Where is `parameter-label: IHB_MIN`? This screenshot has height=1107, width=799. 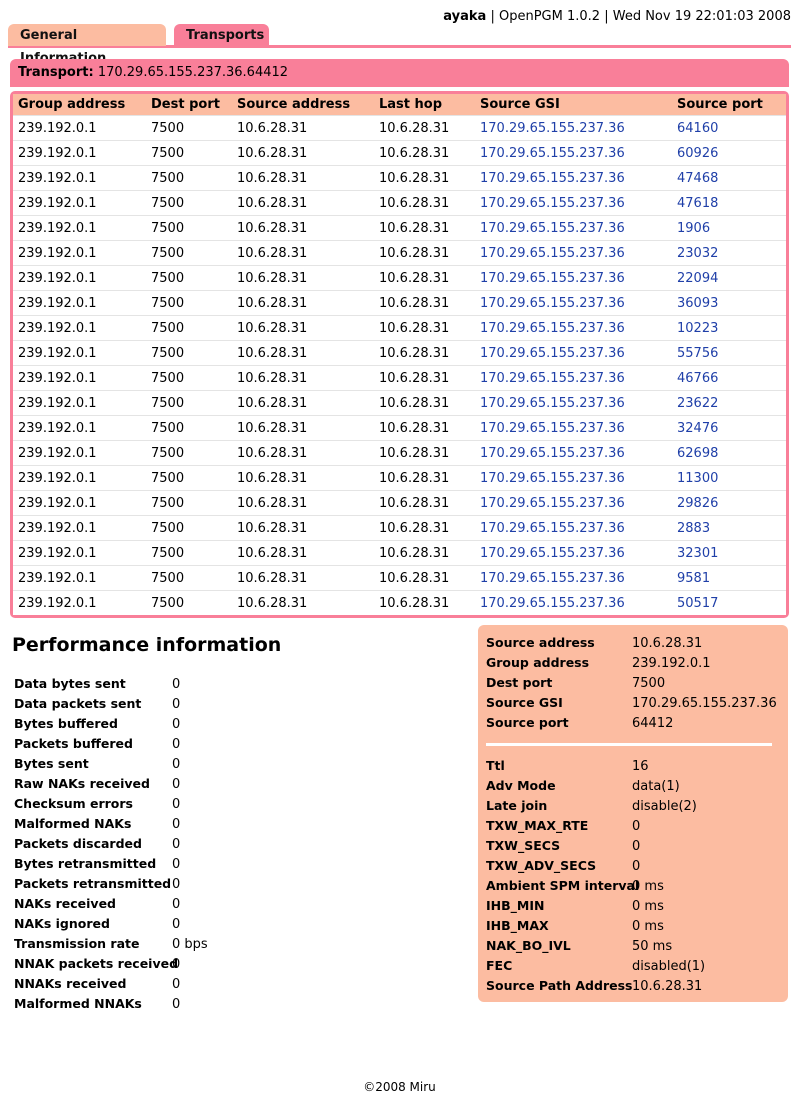
parameter-label: IHB_MIN is located at coordinates (515, 905).